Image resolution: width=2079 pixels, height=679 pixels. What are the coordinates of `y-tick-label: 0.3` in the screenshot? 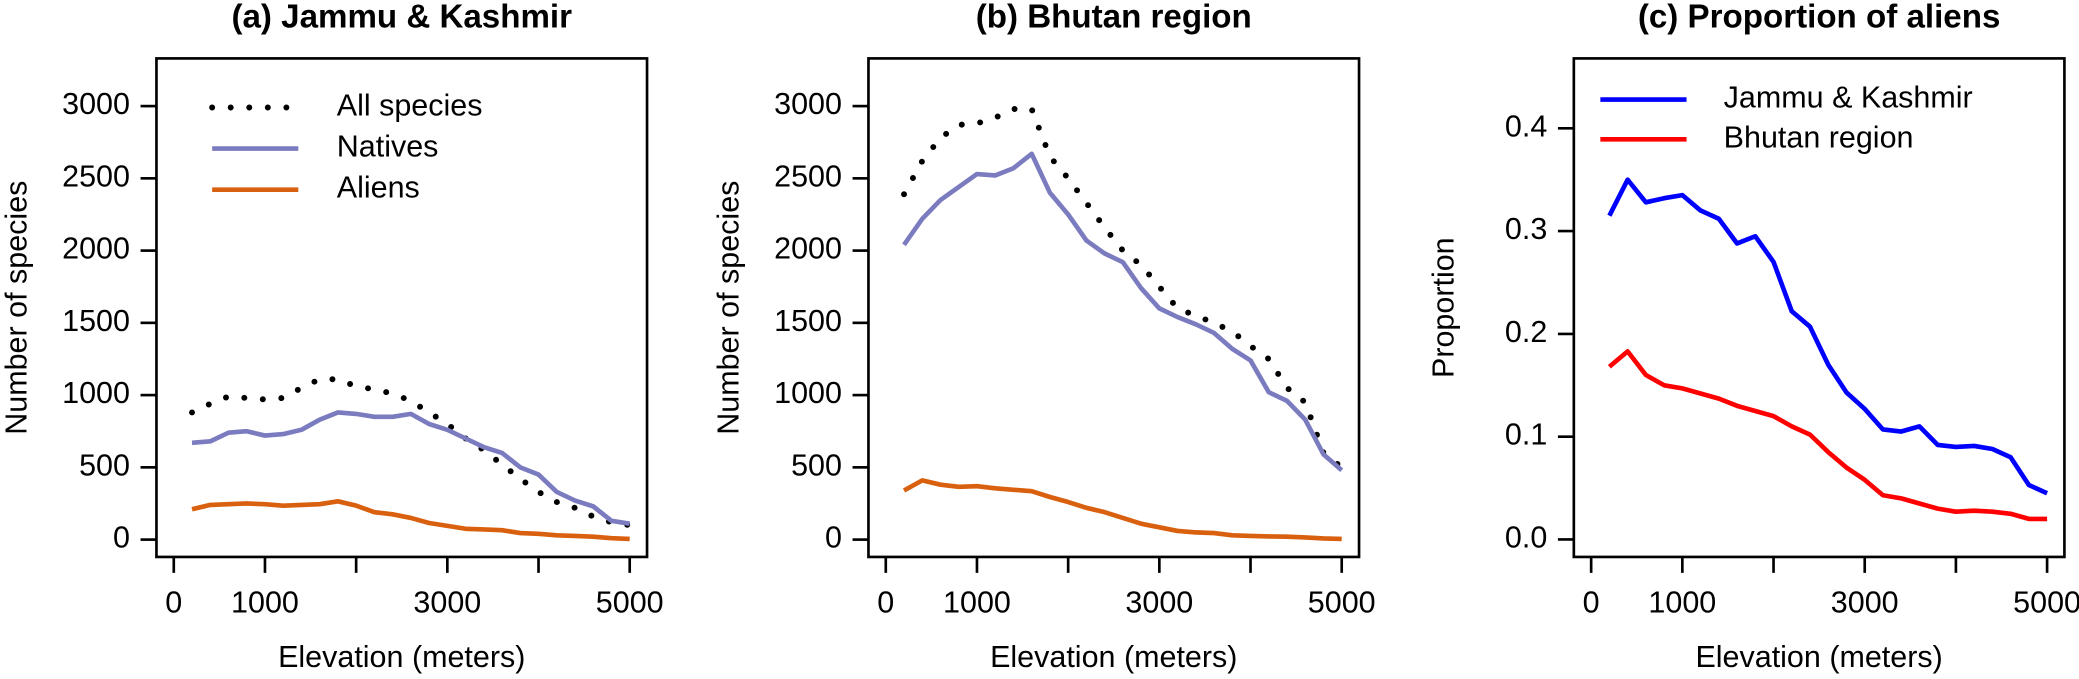 It's located at (1526, 229).